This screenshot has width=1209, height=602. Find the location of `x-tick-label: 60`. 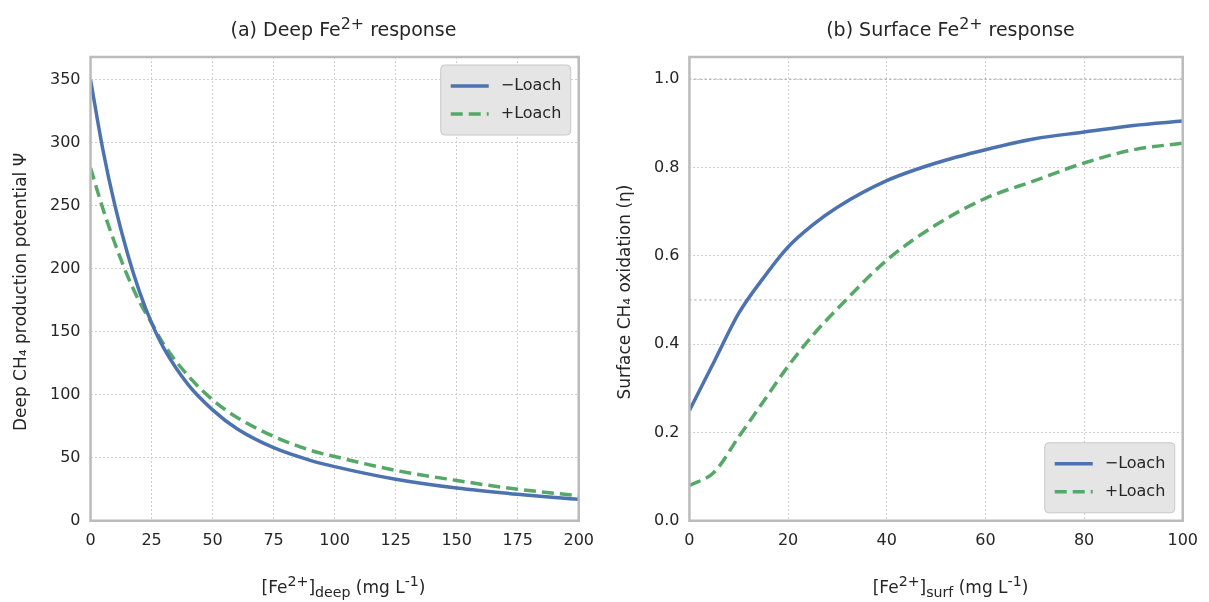

x-tick-label: 60 is located at coordinates (985, 539).